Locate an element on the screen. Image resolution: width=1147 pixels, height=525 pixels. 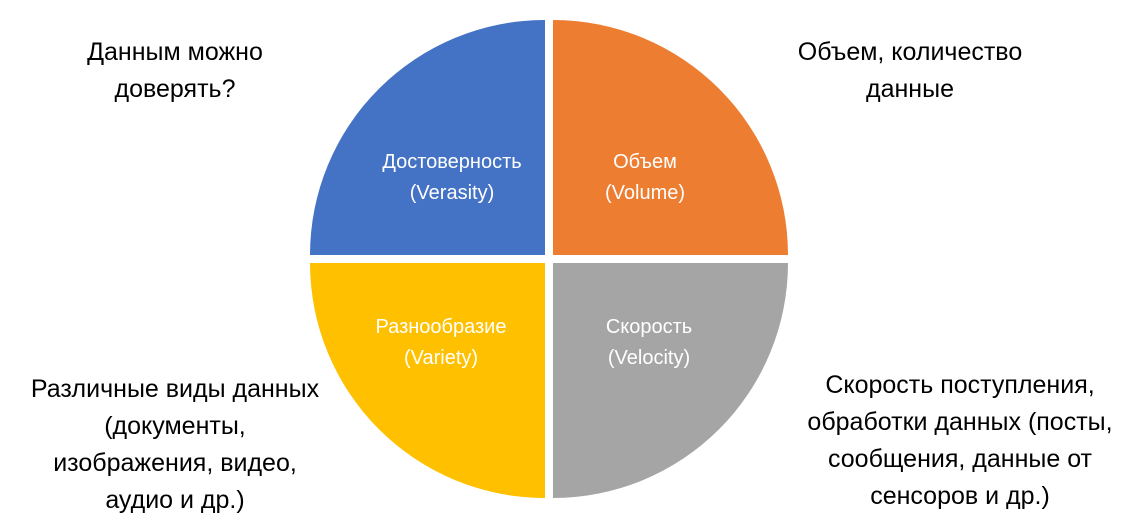
caption-line: обработки данных (посты, is located at coordinates (960, 422).